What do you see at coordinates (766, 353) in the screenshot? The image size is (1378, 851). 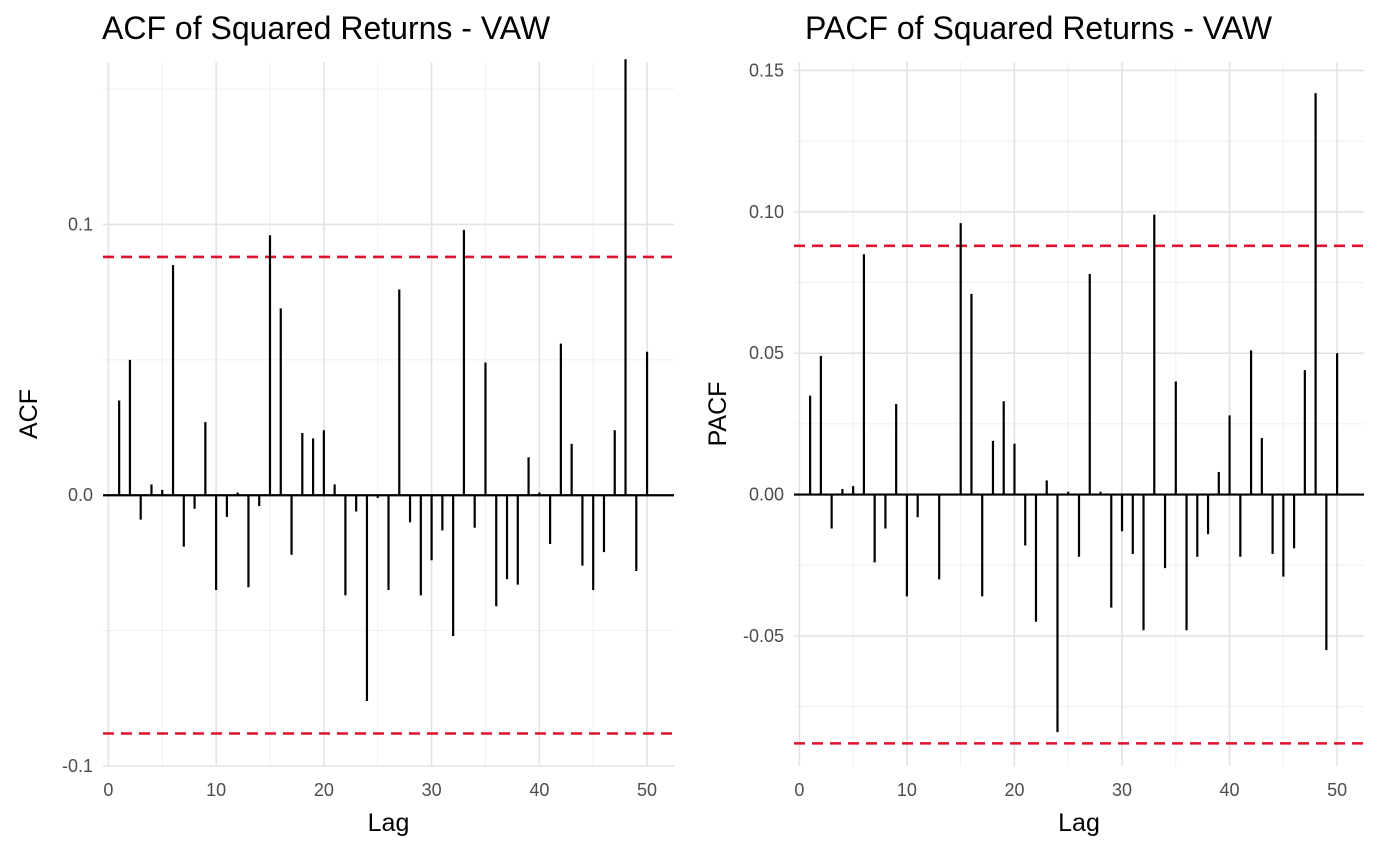 I see `pacf-y-tick-label: 0.05` at bounding box center [766, 353].